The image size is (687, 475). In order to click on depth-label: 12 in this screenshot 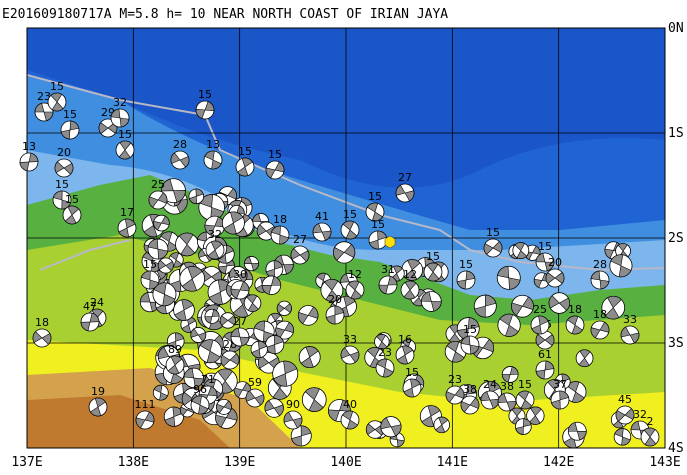, I will do `click(355, 274)`.